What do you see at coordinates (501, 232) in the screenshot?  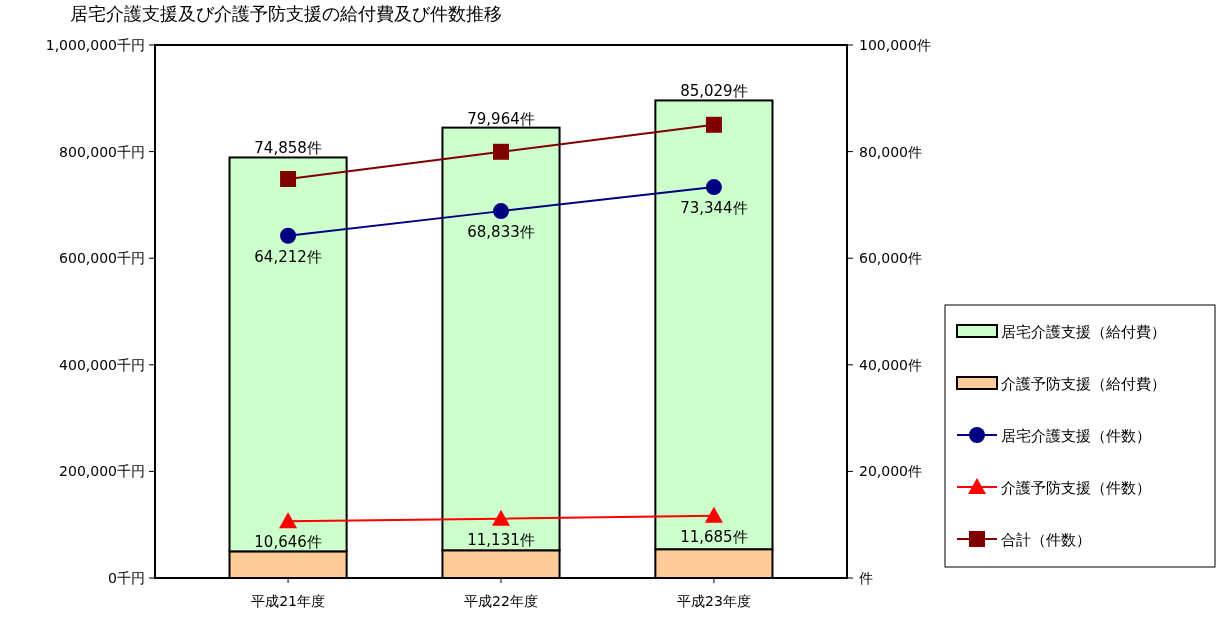 I see `data-label: 68,833件` at bounding box center [501, 232].